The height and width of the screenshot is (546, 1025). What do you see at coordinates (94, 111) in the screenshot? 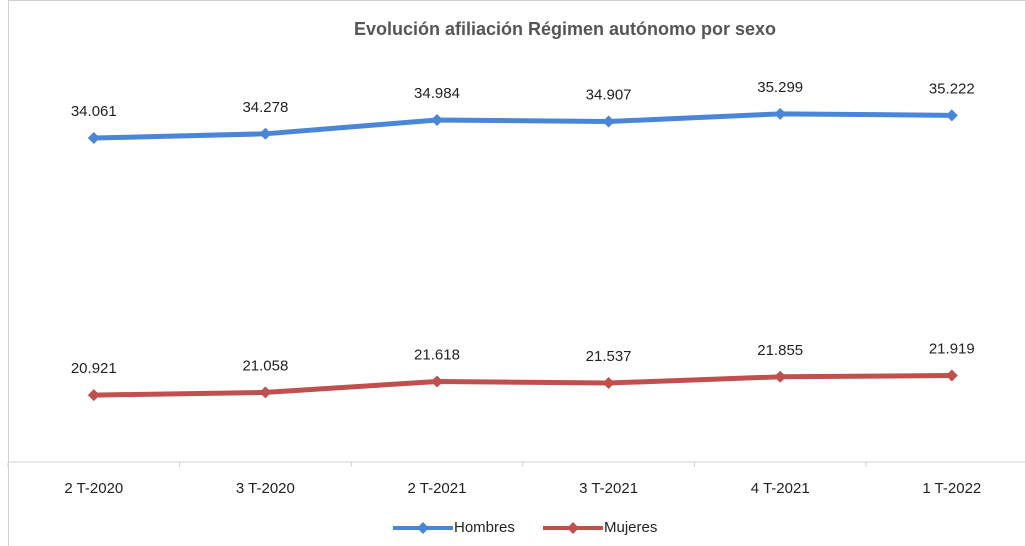
I see `data-label: 34.061` at bounding box center [94, 111].